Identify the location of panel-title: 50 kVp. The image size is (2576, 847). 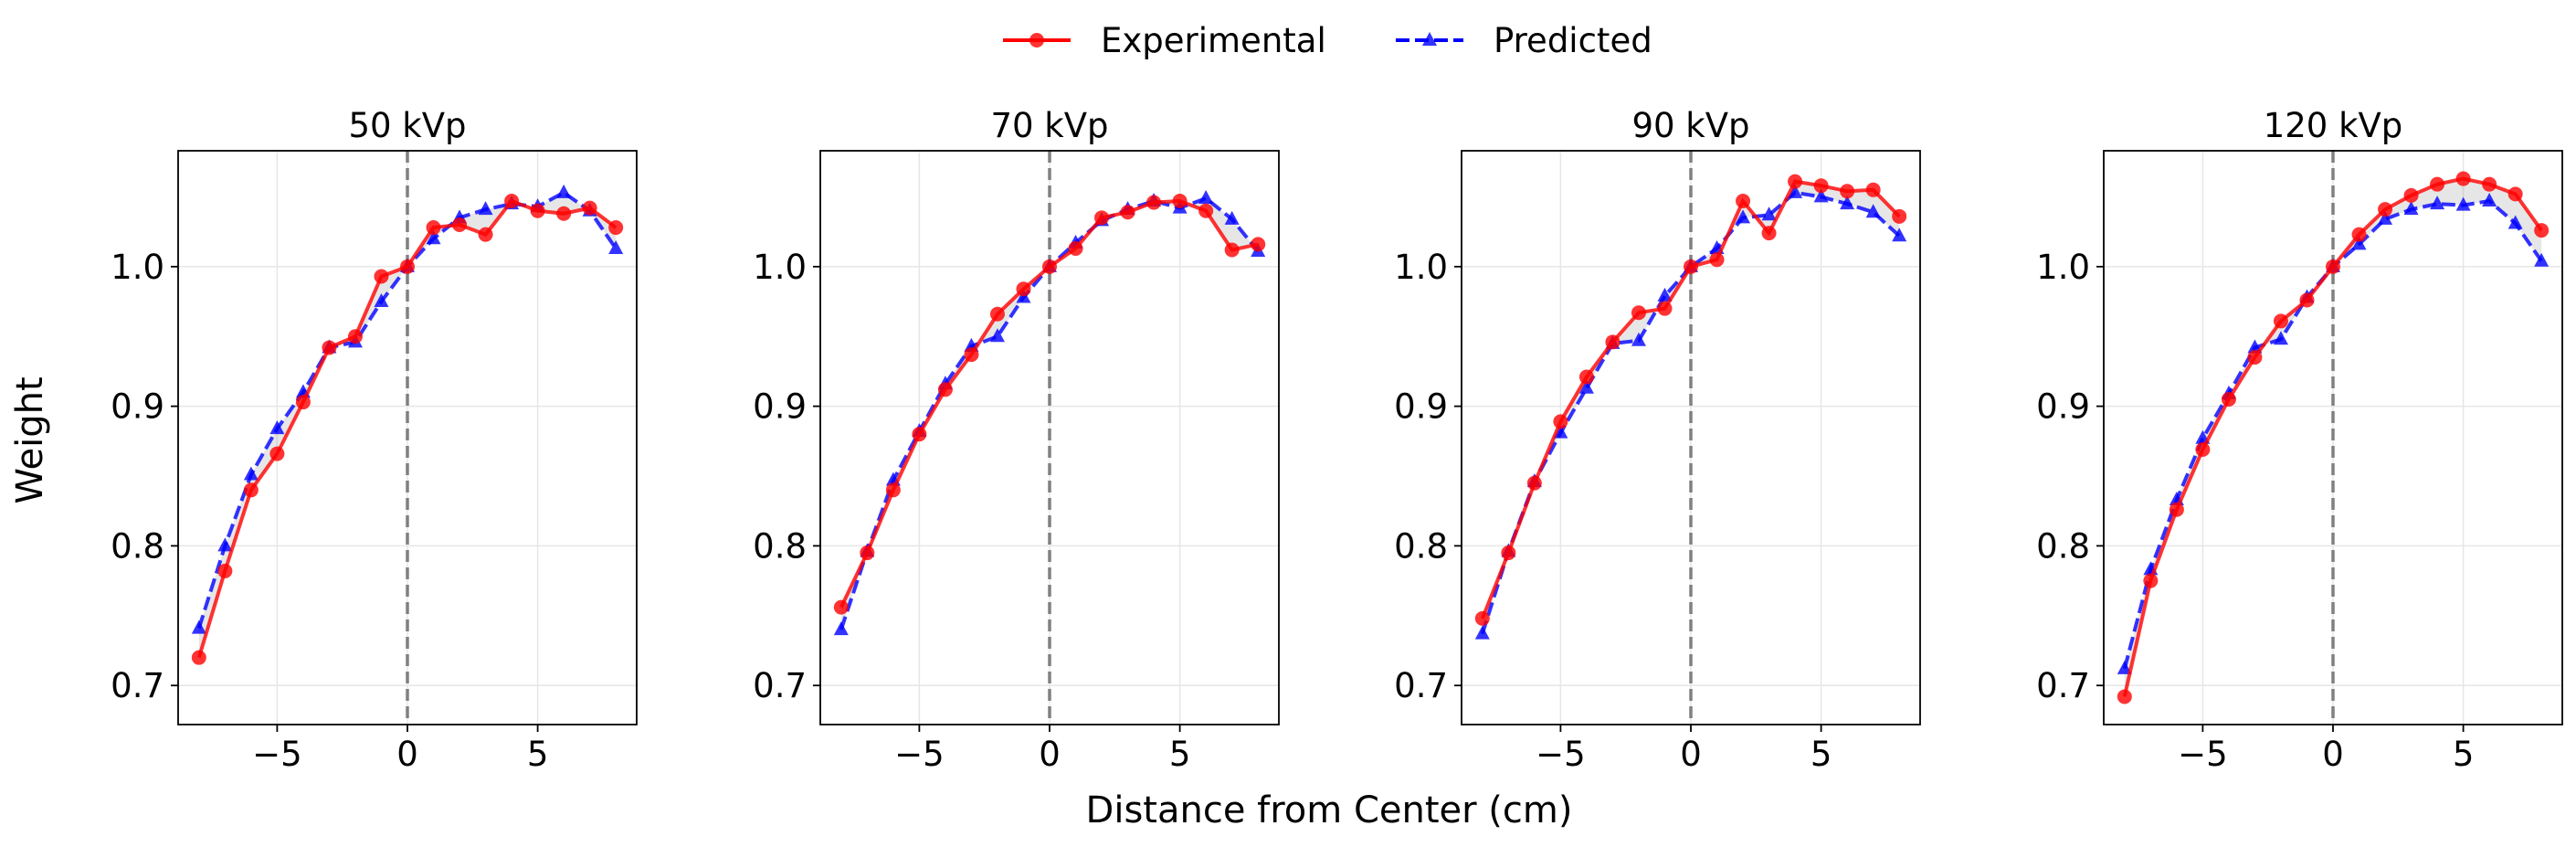
(407, 125).